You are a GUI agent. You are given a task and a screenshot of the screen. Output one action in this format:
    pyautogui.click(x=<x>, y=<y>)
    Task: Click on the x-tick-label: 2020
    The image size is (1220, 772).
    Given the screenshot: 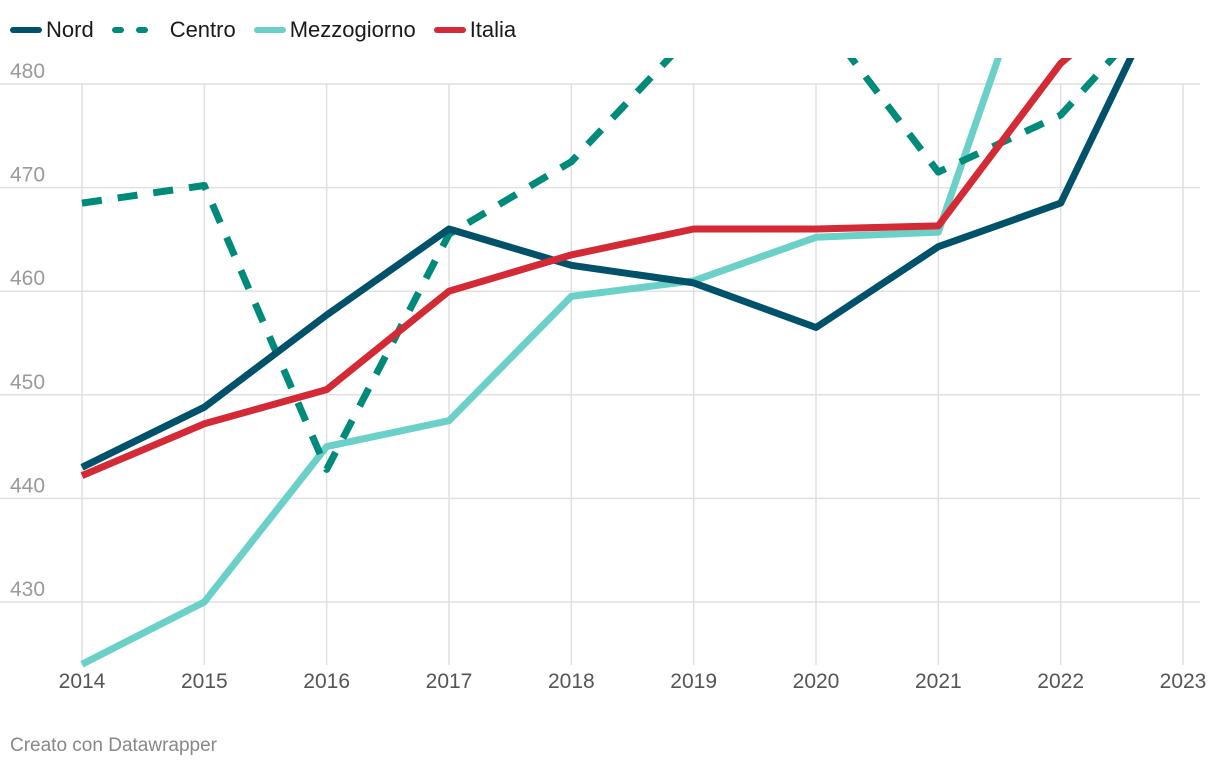 What is the action you would take?
    pyautogui.click(x=816, y=681)
    